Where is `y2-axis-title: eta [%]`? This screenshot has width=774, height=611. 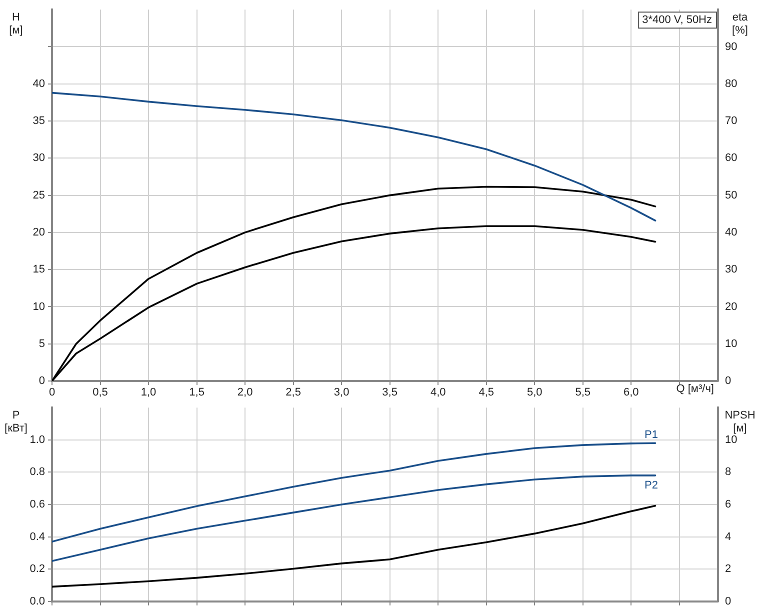
y2-axis-title: eta [%] is located at coordinates (740, 24).